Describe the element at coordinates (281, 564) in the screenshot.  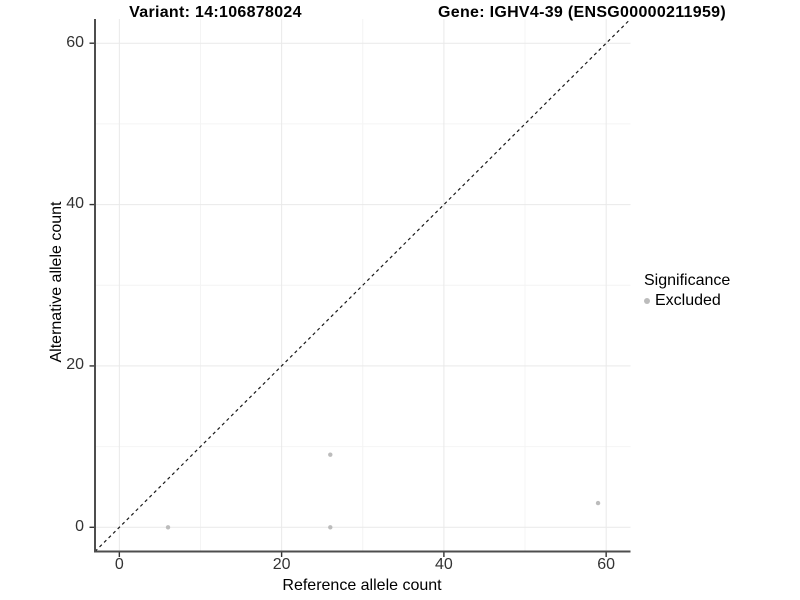
I see `x-tick-label: 20` at that location.